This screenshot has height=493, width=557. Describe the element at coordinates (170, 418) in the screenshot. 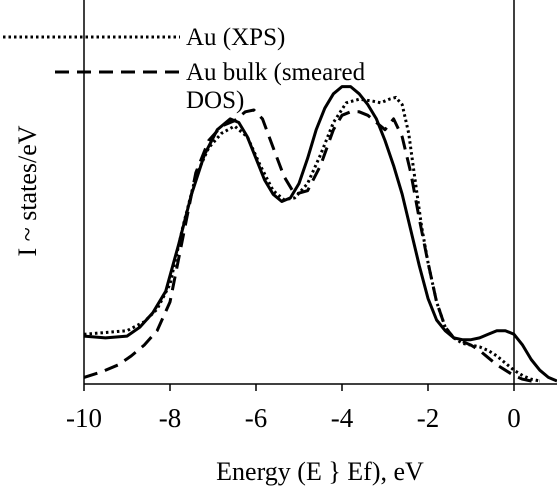

I see `x-tick-label: -8` at that location.